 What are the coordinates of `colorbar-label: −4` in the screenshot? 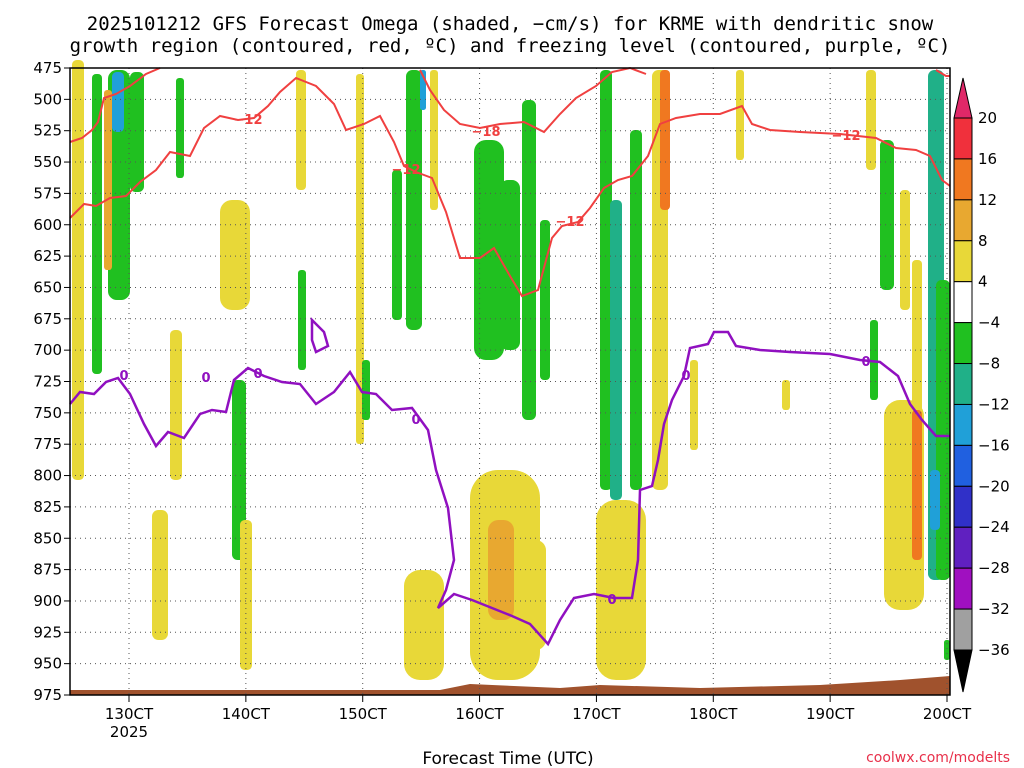 It's located at (989, 323).